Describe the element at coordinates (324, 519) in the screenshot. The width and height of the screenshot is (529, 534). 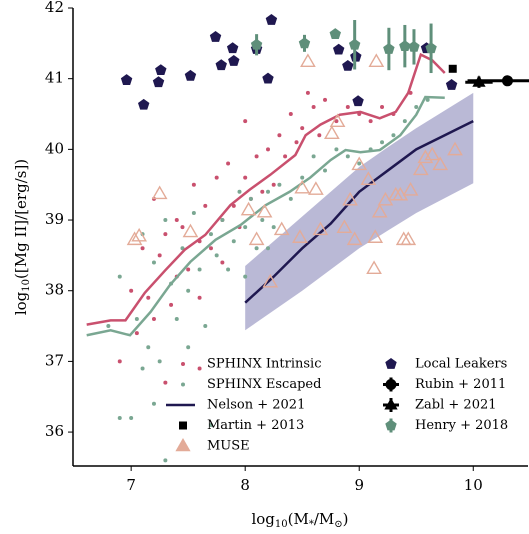
I see `x-label-part: /M` at that location.